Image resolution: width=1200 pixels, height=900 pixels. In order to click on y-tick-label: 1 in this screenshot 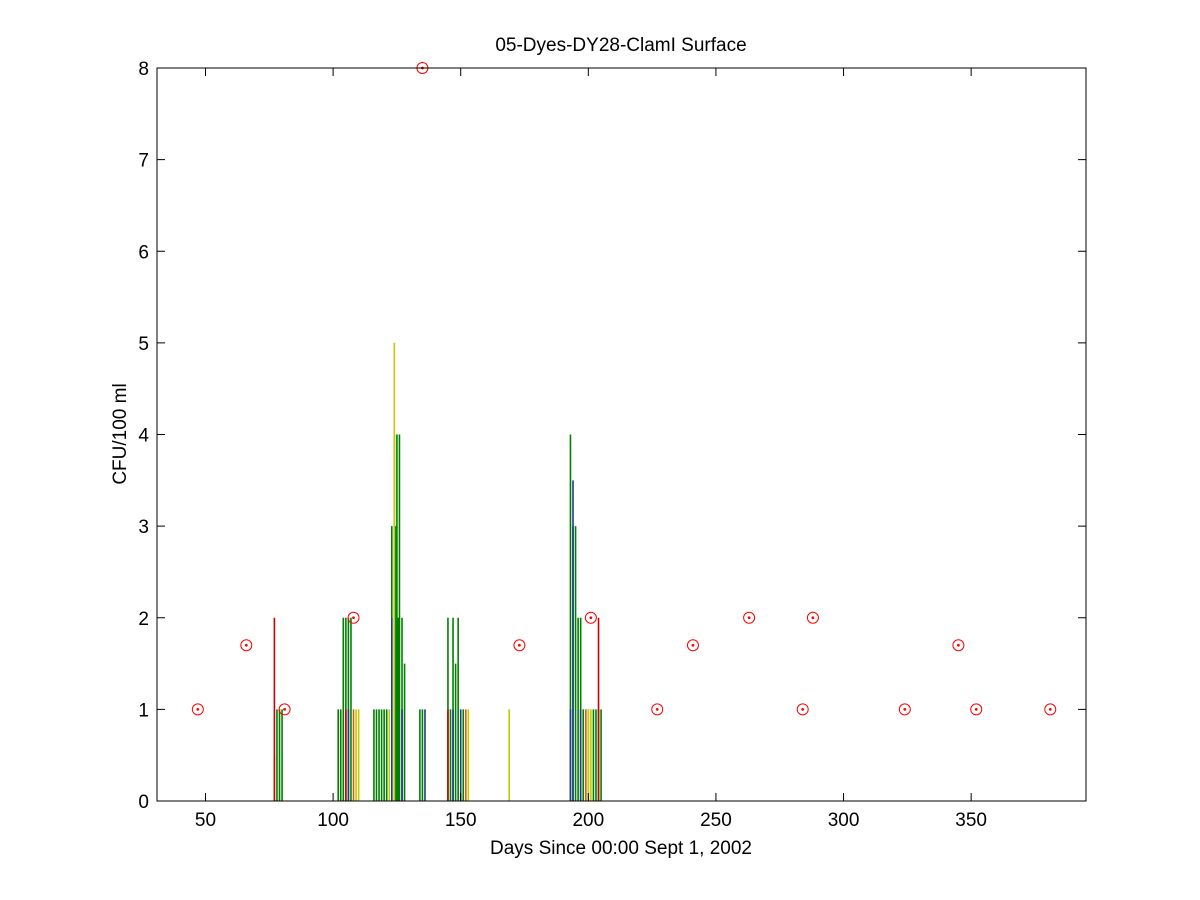, I will do `click(143, 710)`.